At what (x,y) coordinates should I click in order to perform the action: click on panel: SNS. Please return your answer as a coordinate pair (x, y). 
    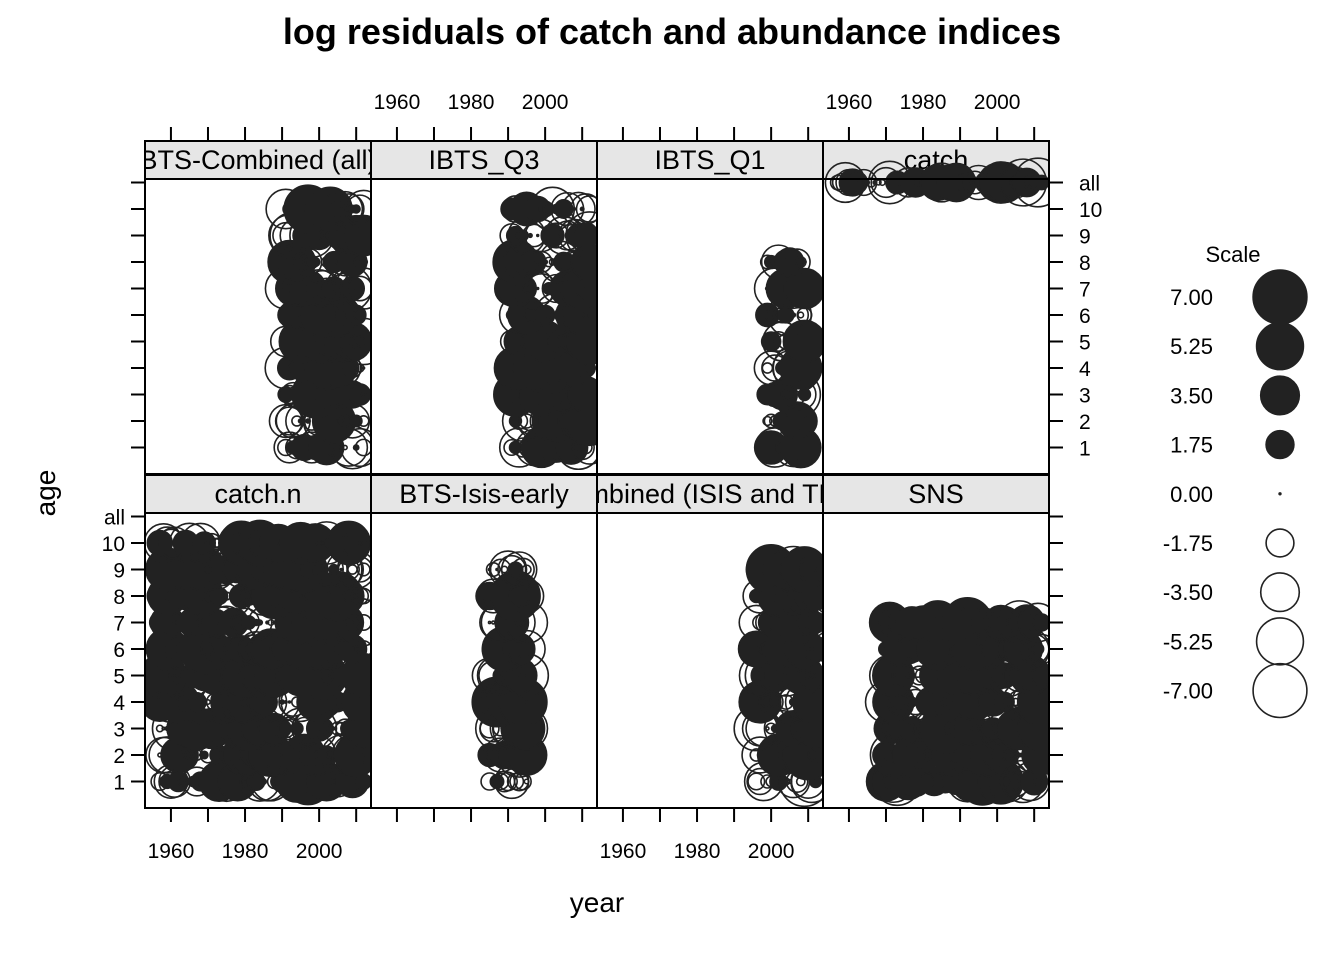
    Looking at the image, I should click on (936, 641).